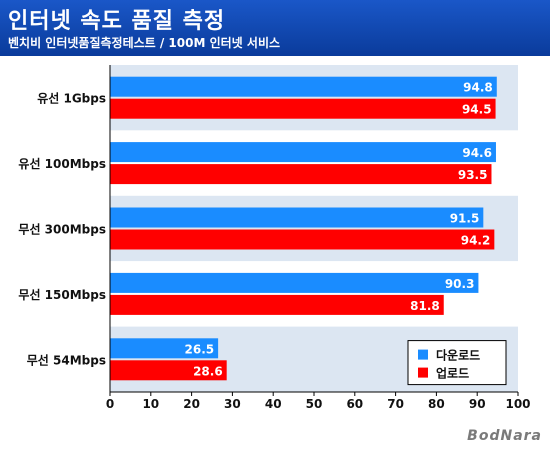  What do you see at coordinates (191, 404) in the screenshot?
I see `x-tick-label: 20` at bounding box center [191, 404].